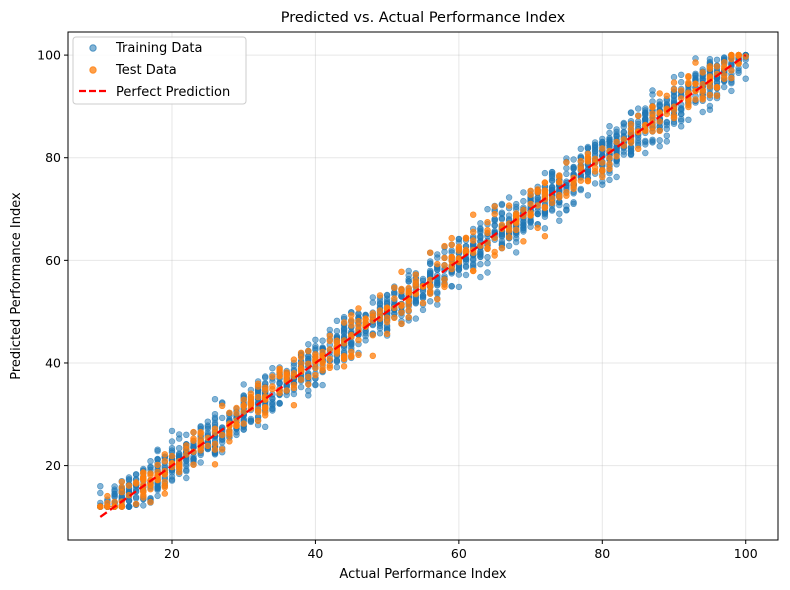 Image resolution: width=790 pixels, height=590 pixels. What do you see at coordinates (159, 70) in the screenshot?
I see `legend-box` at bounding box center [159, 70].